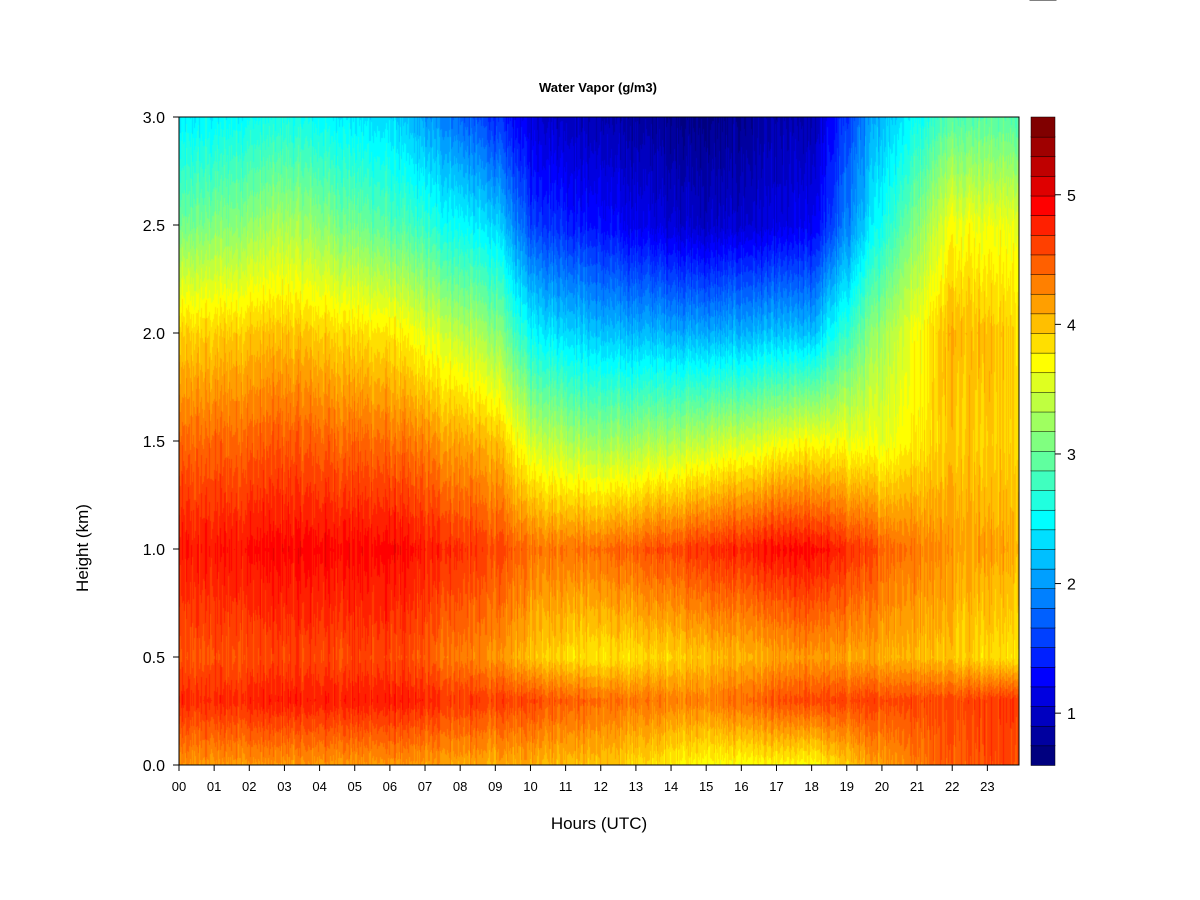  Describe the element at coordinates (1071, 325) in the screenshot. I see `colorbar-tick-label: 4` at that location.